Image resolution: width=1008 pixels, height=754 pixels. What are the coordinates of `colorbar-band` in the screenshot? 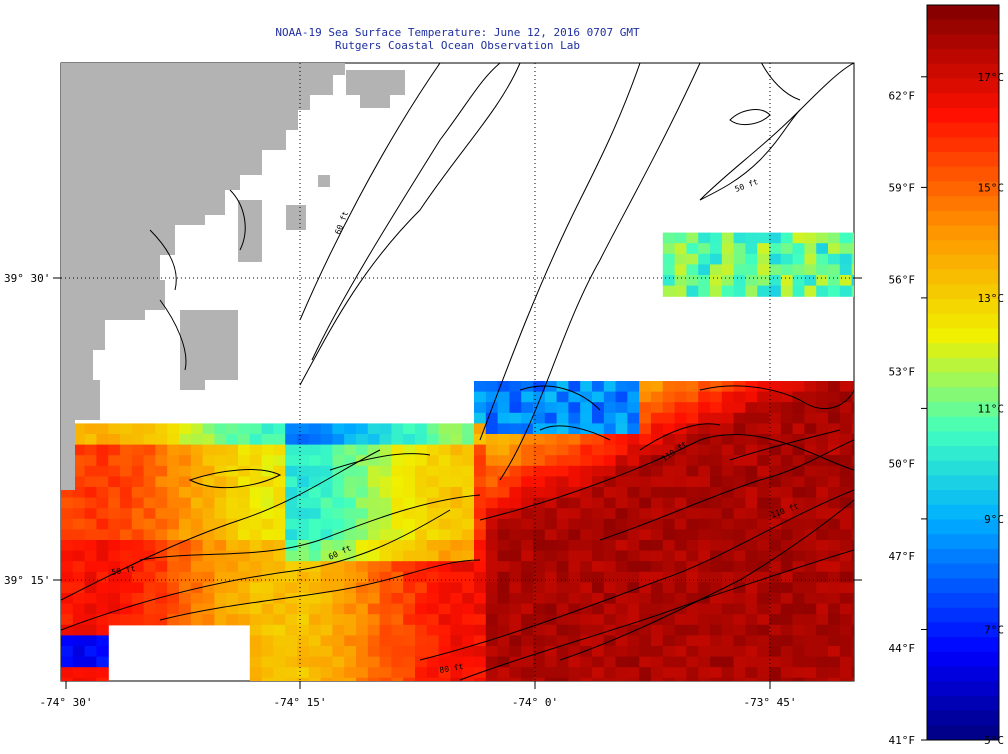 It's located at (963, 42).